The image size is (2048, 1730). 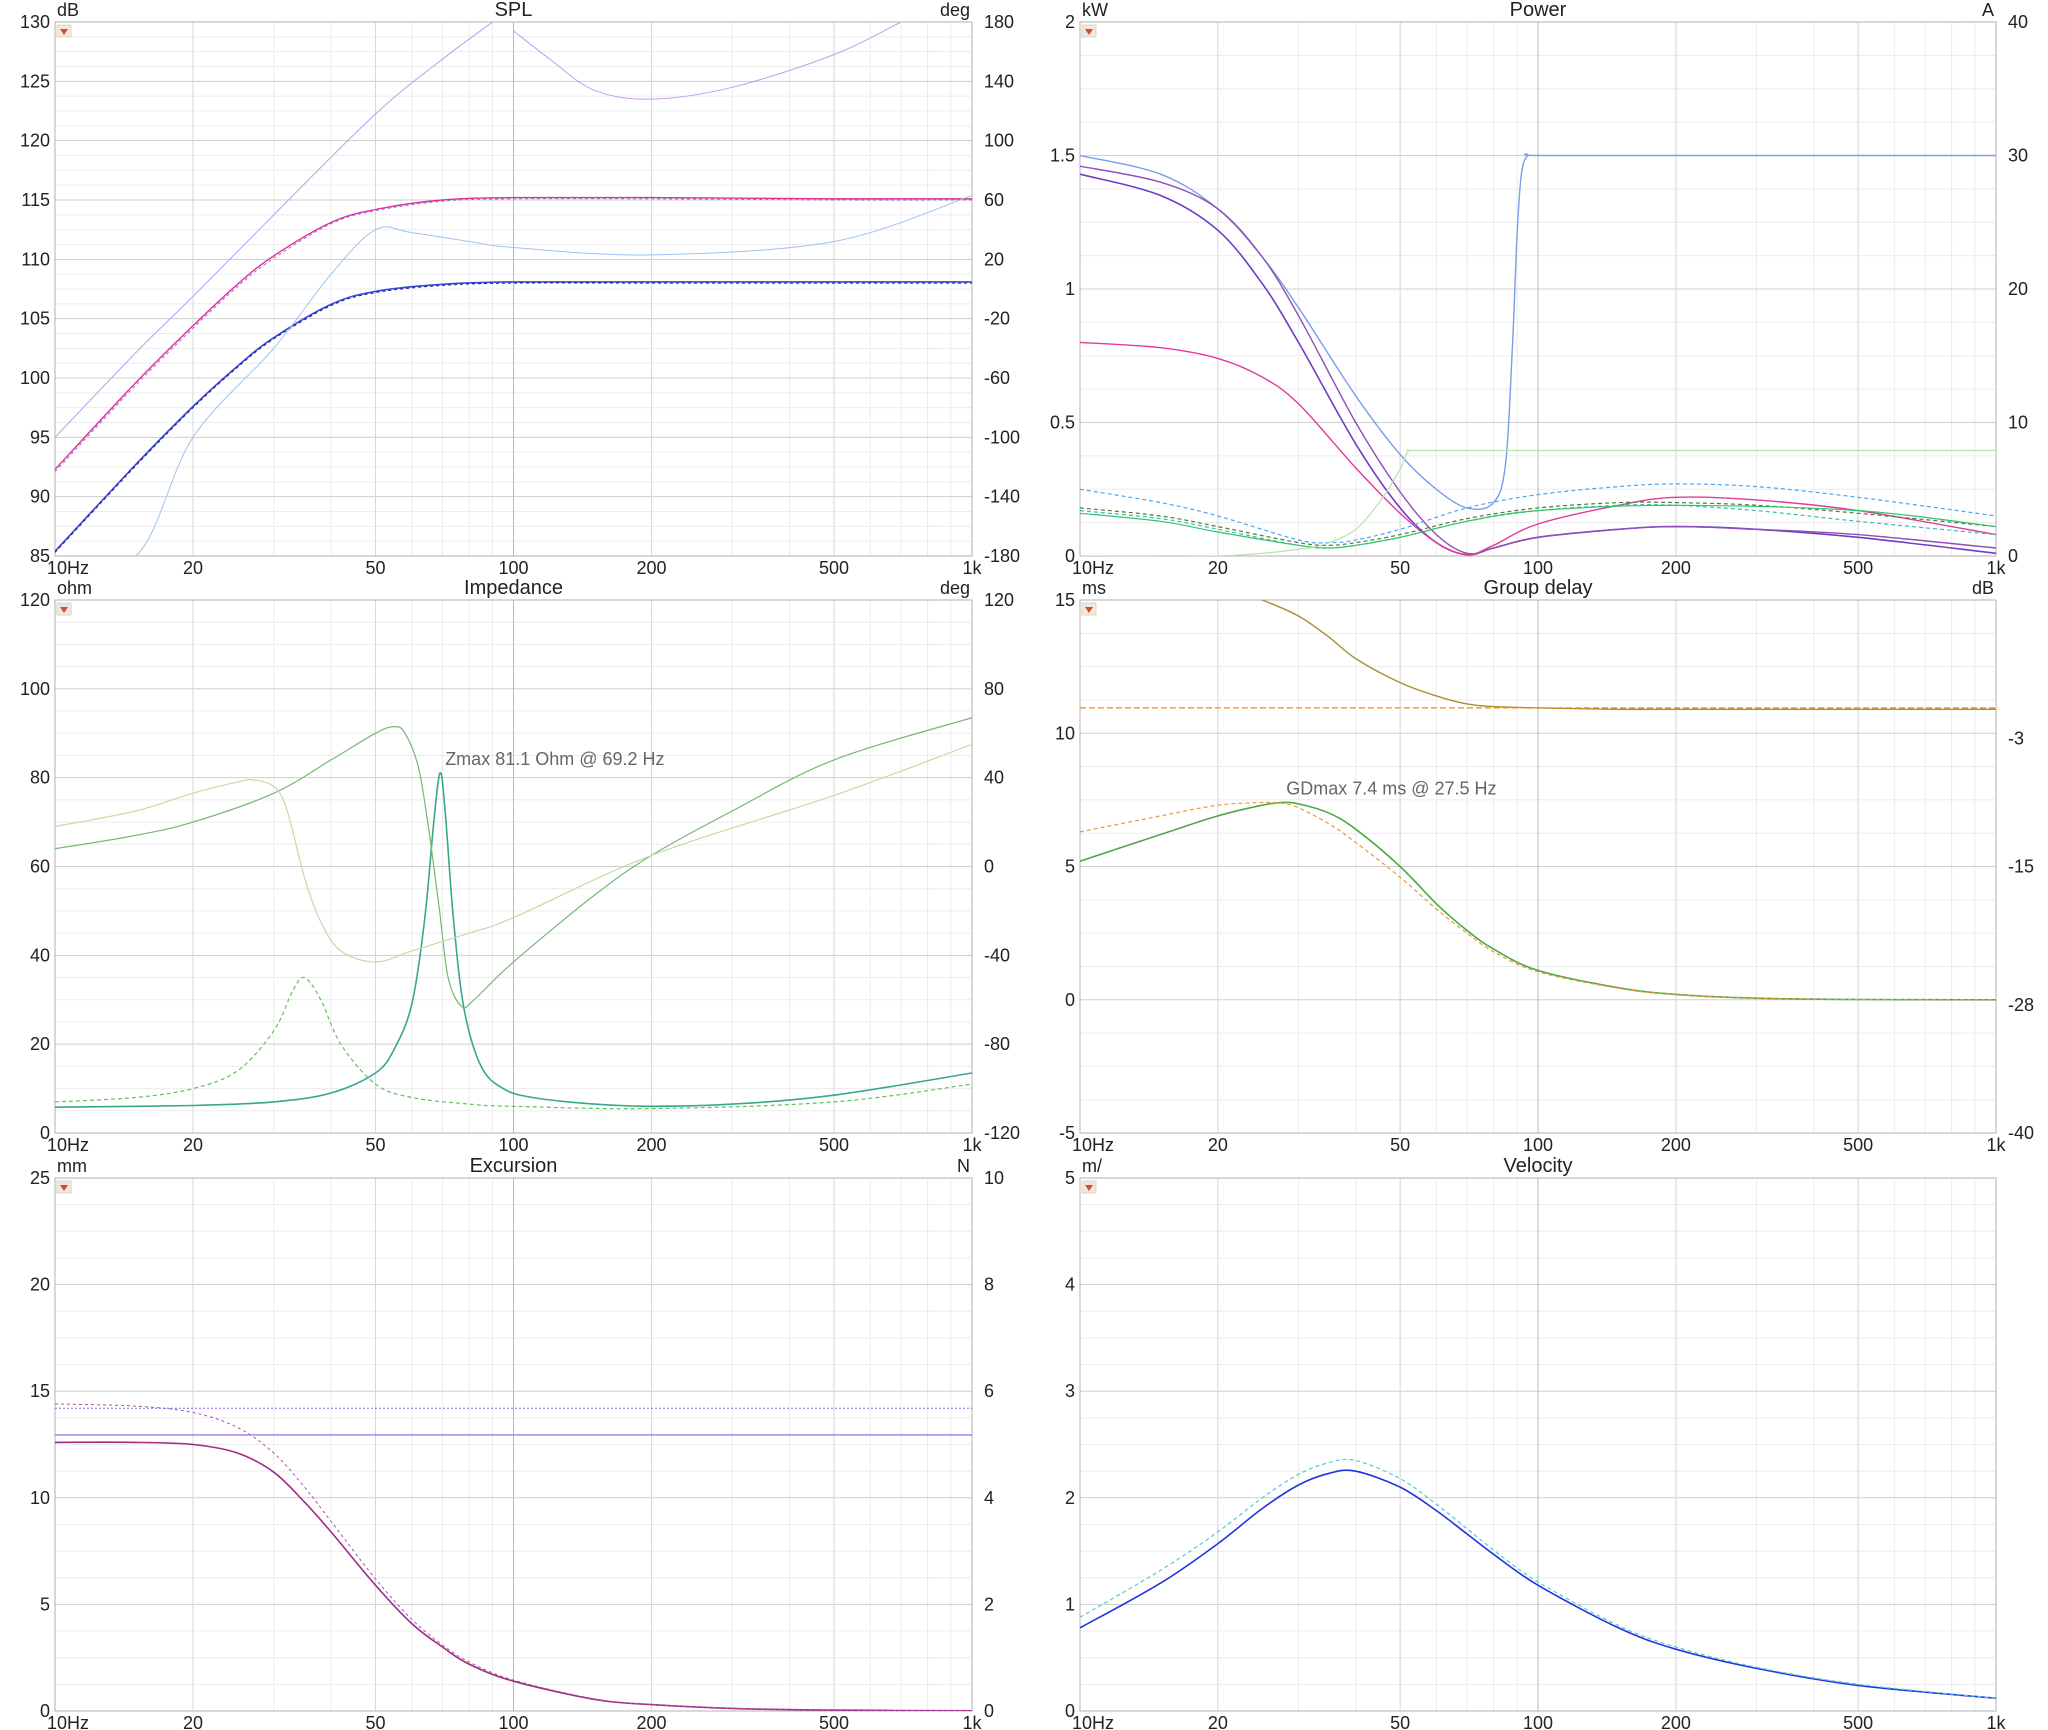 I want to click on y2-tick-label: -140, so click(x=1002, y=497).